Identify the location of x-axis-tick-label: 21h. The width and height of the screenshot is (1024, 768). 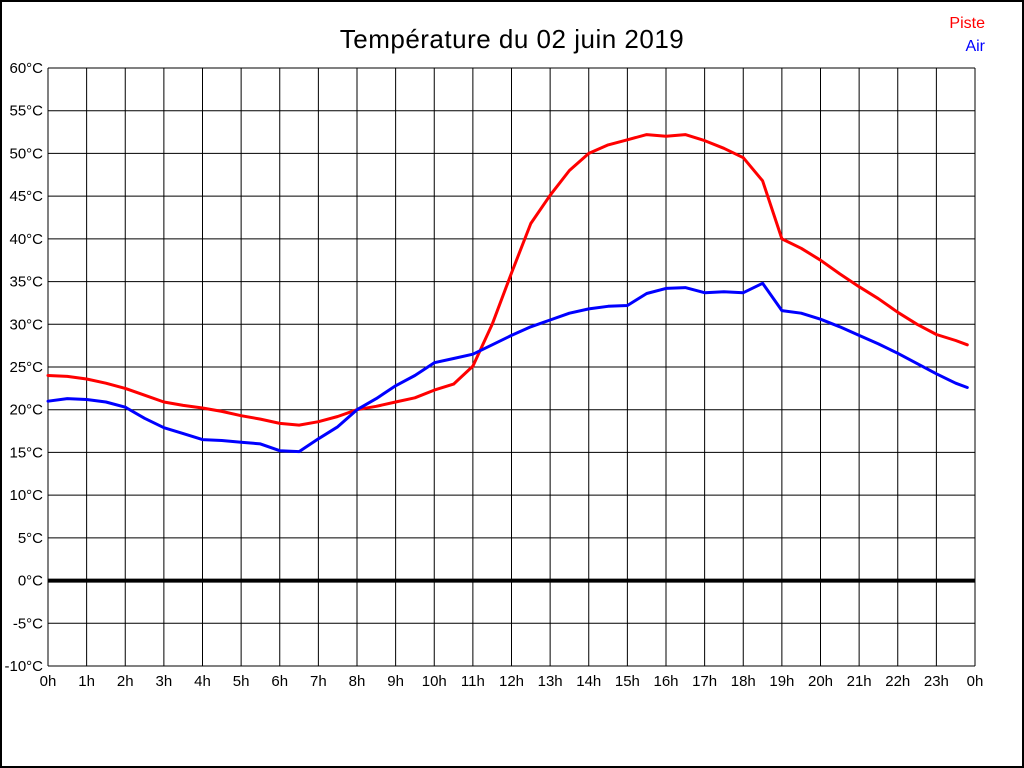
(859, 681).